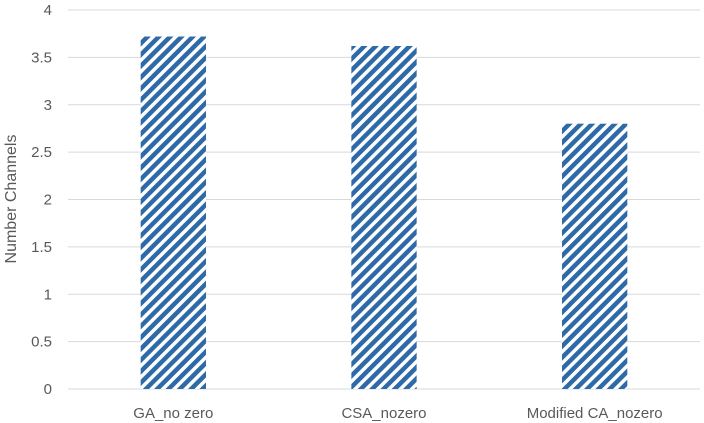  I want to click on x-tick-label: CSA_nozero, so click(383, 413).